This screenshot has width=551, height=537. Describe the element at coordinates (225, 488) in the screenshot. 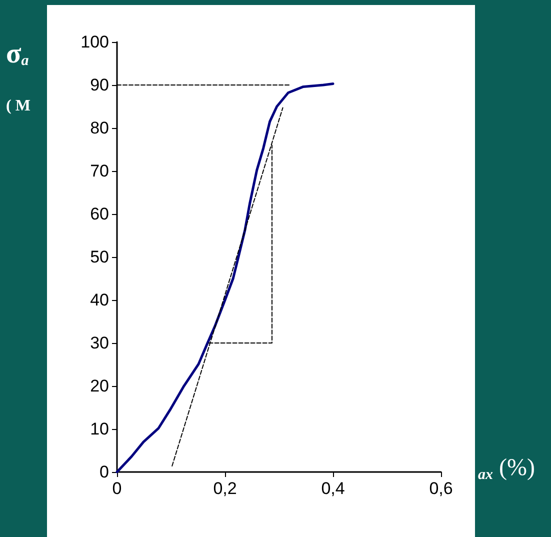

I see `x-tick-label: 0,2` at that location.